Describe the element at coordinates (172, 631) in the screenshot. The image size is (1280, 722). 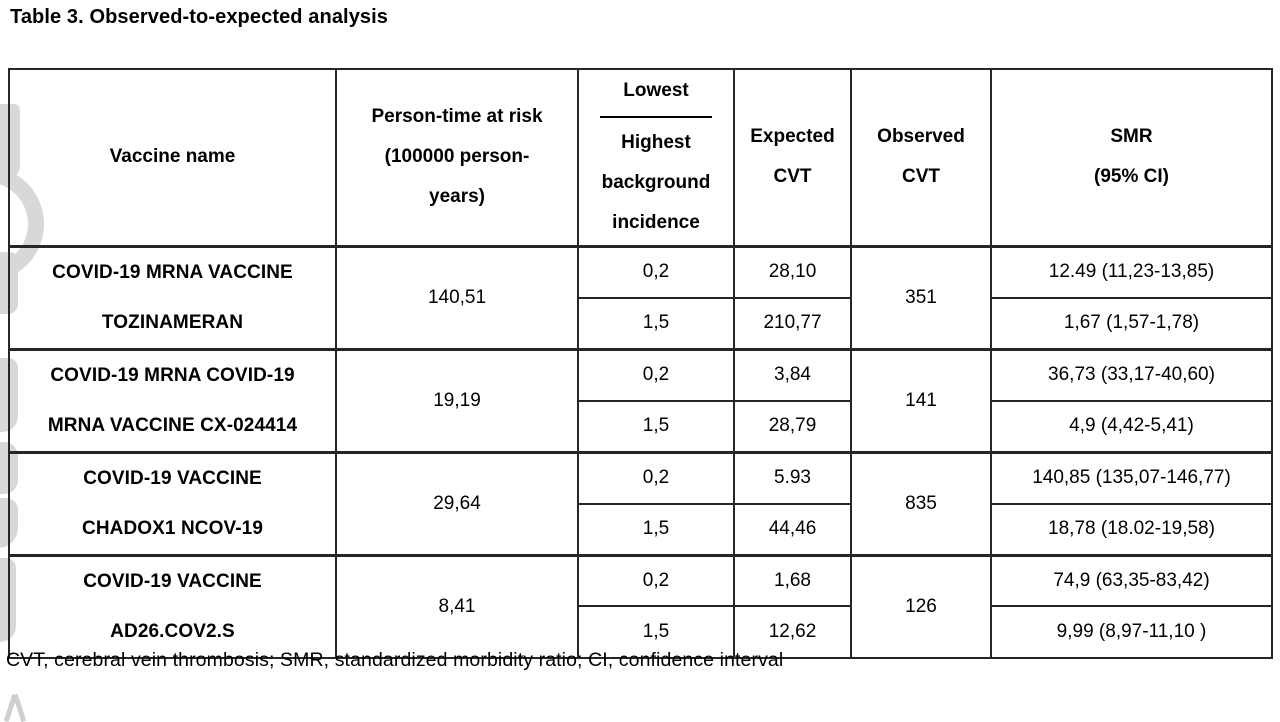
I see `vaccine-name-line: AD26.COV2.S` at that location.